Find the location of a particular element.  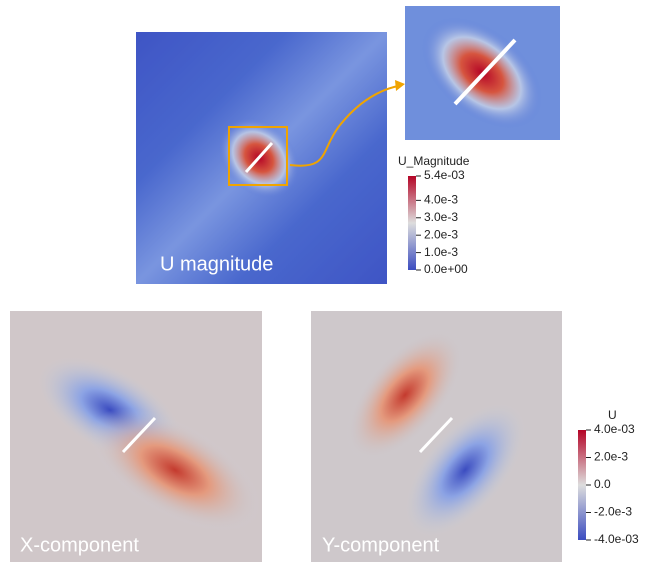

tick-label: 4.0e-3 is located at coordinates (441, 200).